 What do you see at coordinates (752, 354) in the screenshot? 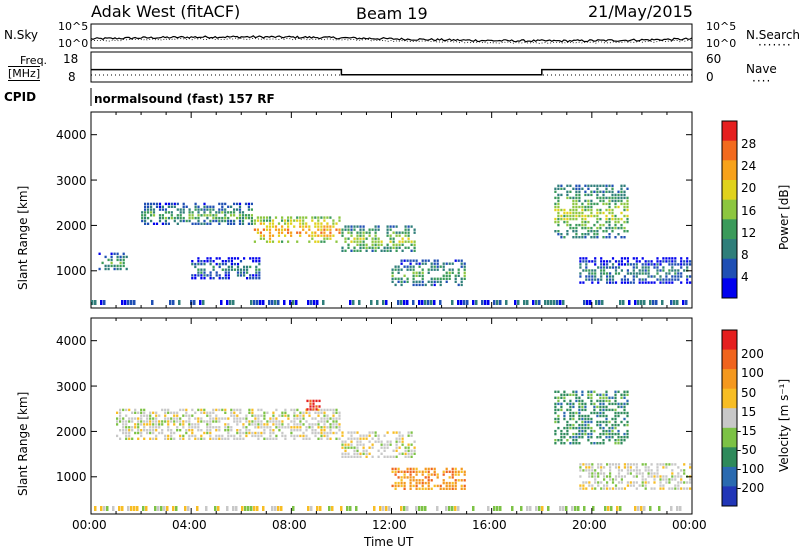
I see `velocity-cbar-tick-200: 200` at bounding box center [752, 354].